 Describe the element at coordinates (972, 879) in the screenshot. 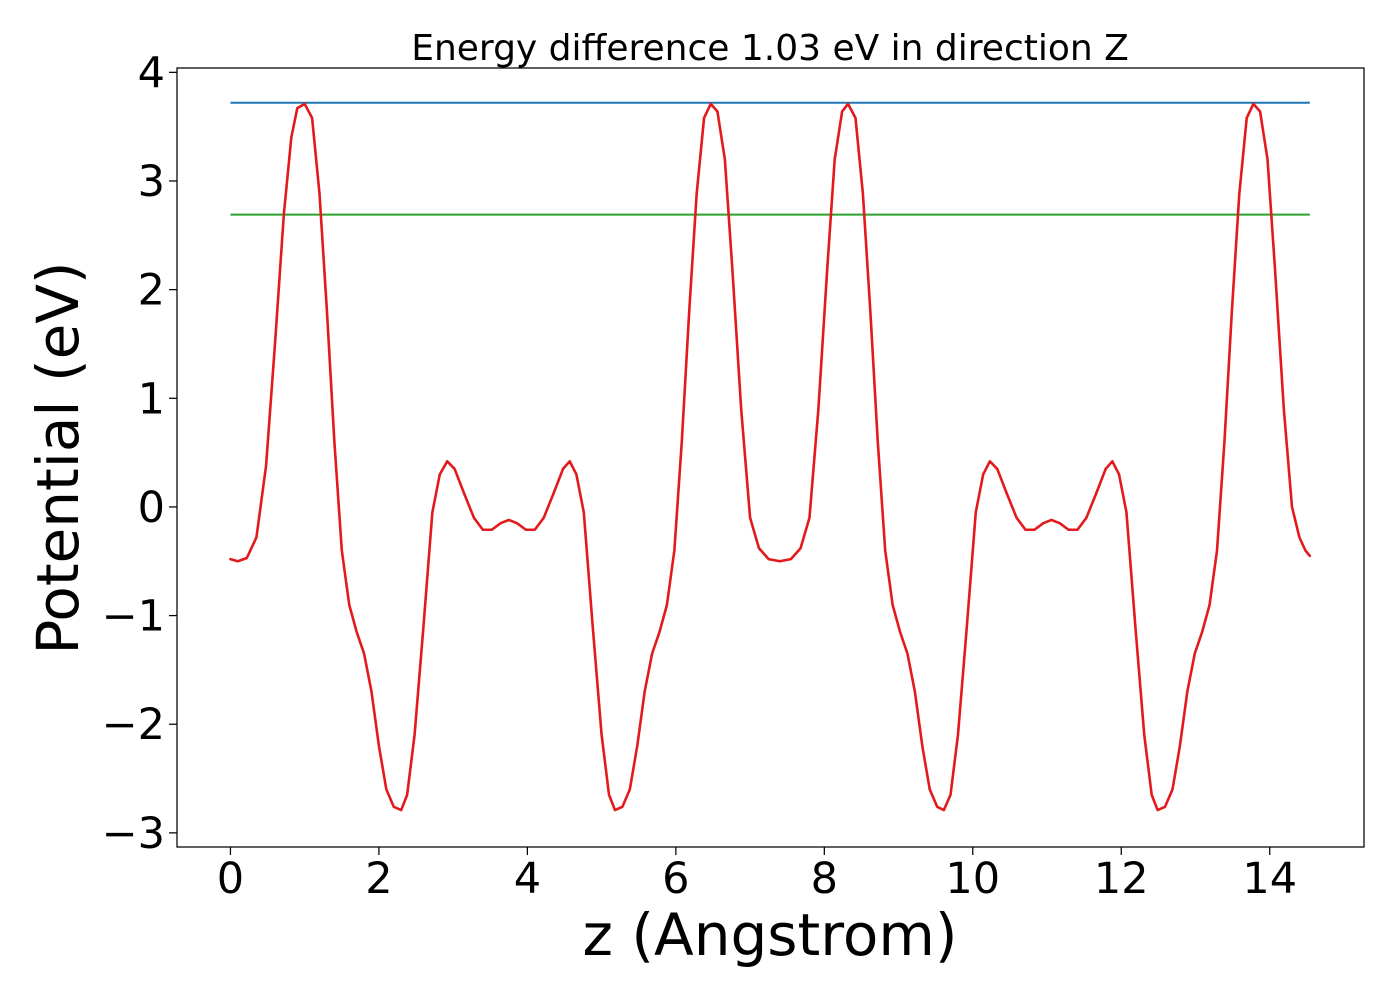

I see `x-tick-label: 10` at that location.